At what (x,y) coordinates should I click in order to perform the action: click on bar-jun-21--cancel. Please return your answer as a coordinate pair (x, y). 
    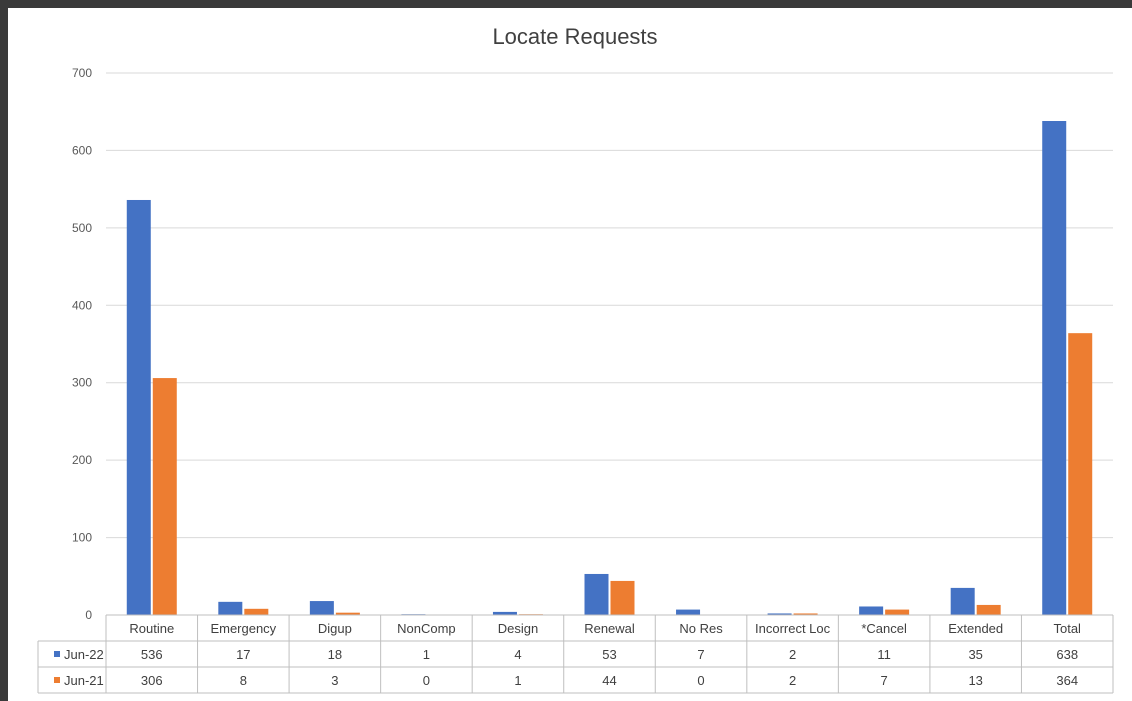
    Looking at the image, I should click on (897, 612).